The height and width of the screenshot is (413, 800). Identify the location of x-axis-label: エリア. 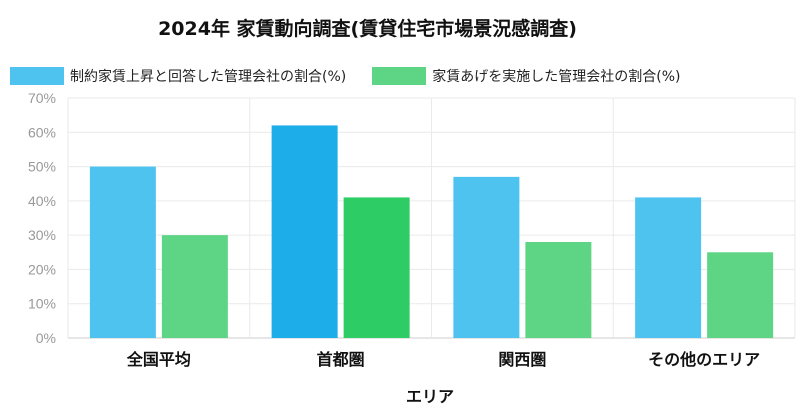
(429, 396).